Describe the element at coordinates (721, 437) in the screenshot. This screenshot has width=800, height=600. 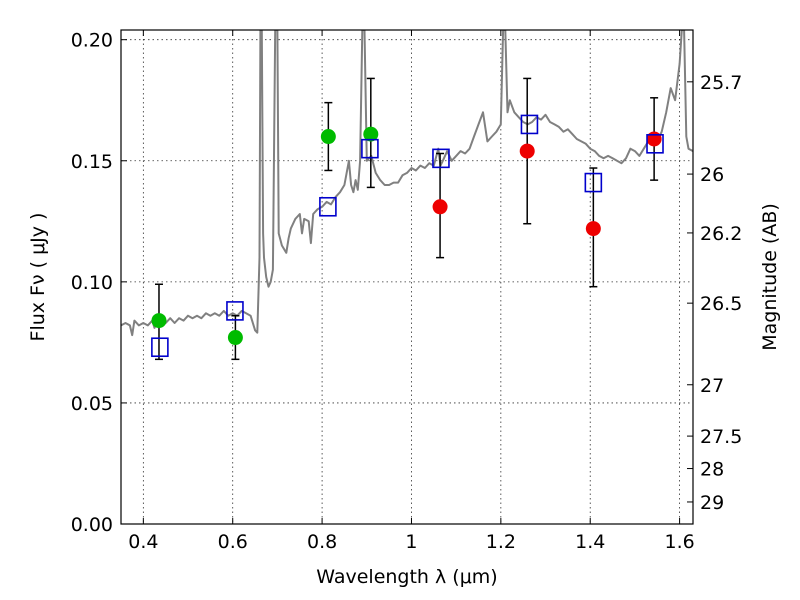
I see `right-tick-label: 27.5` at that location.